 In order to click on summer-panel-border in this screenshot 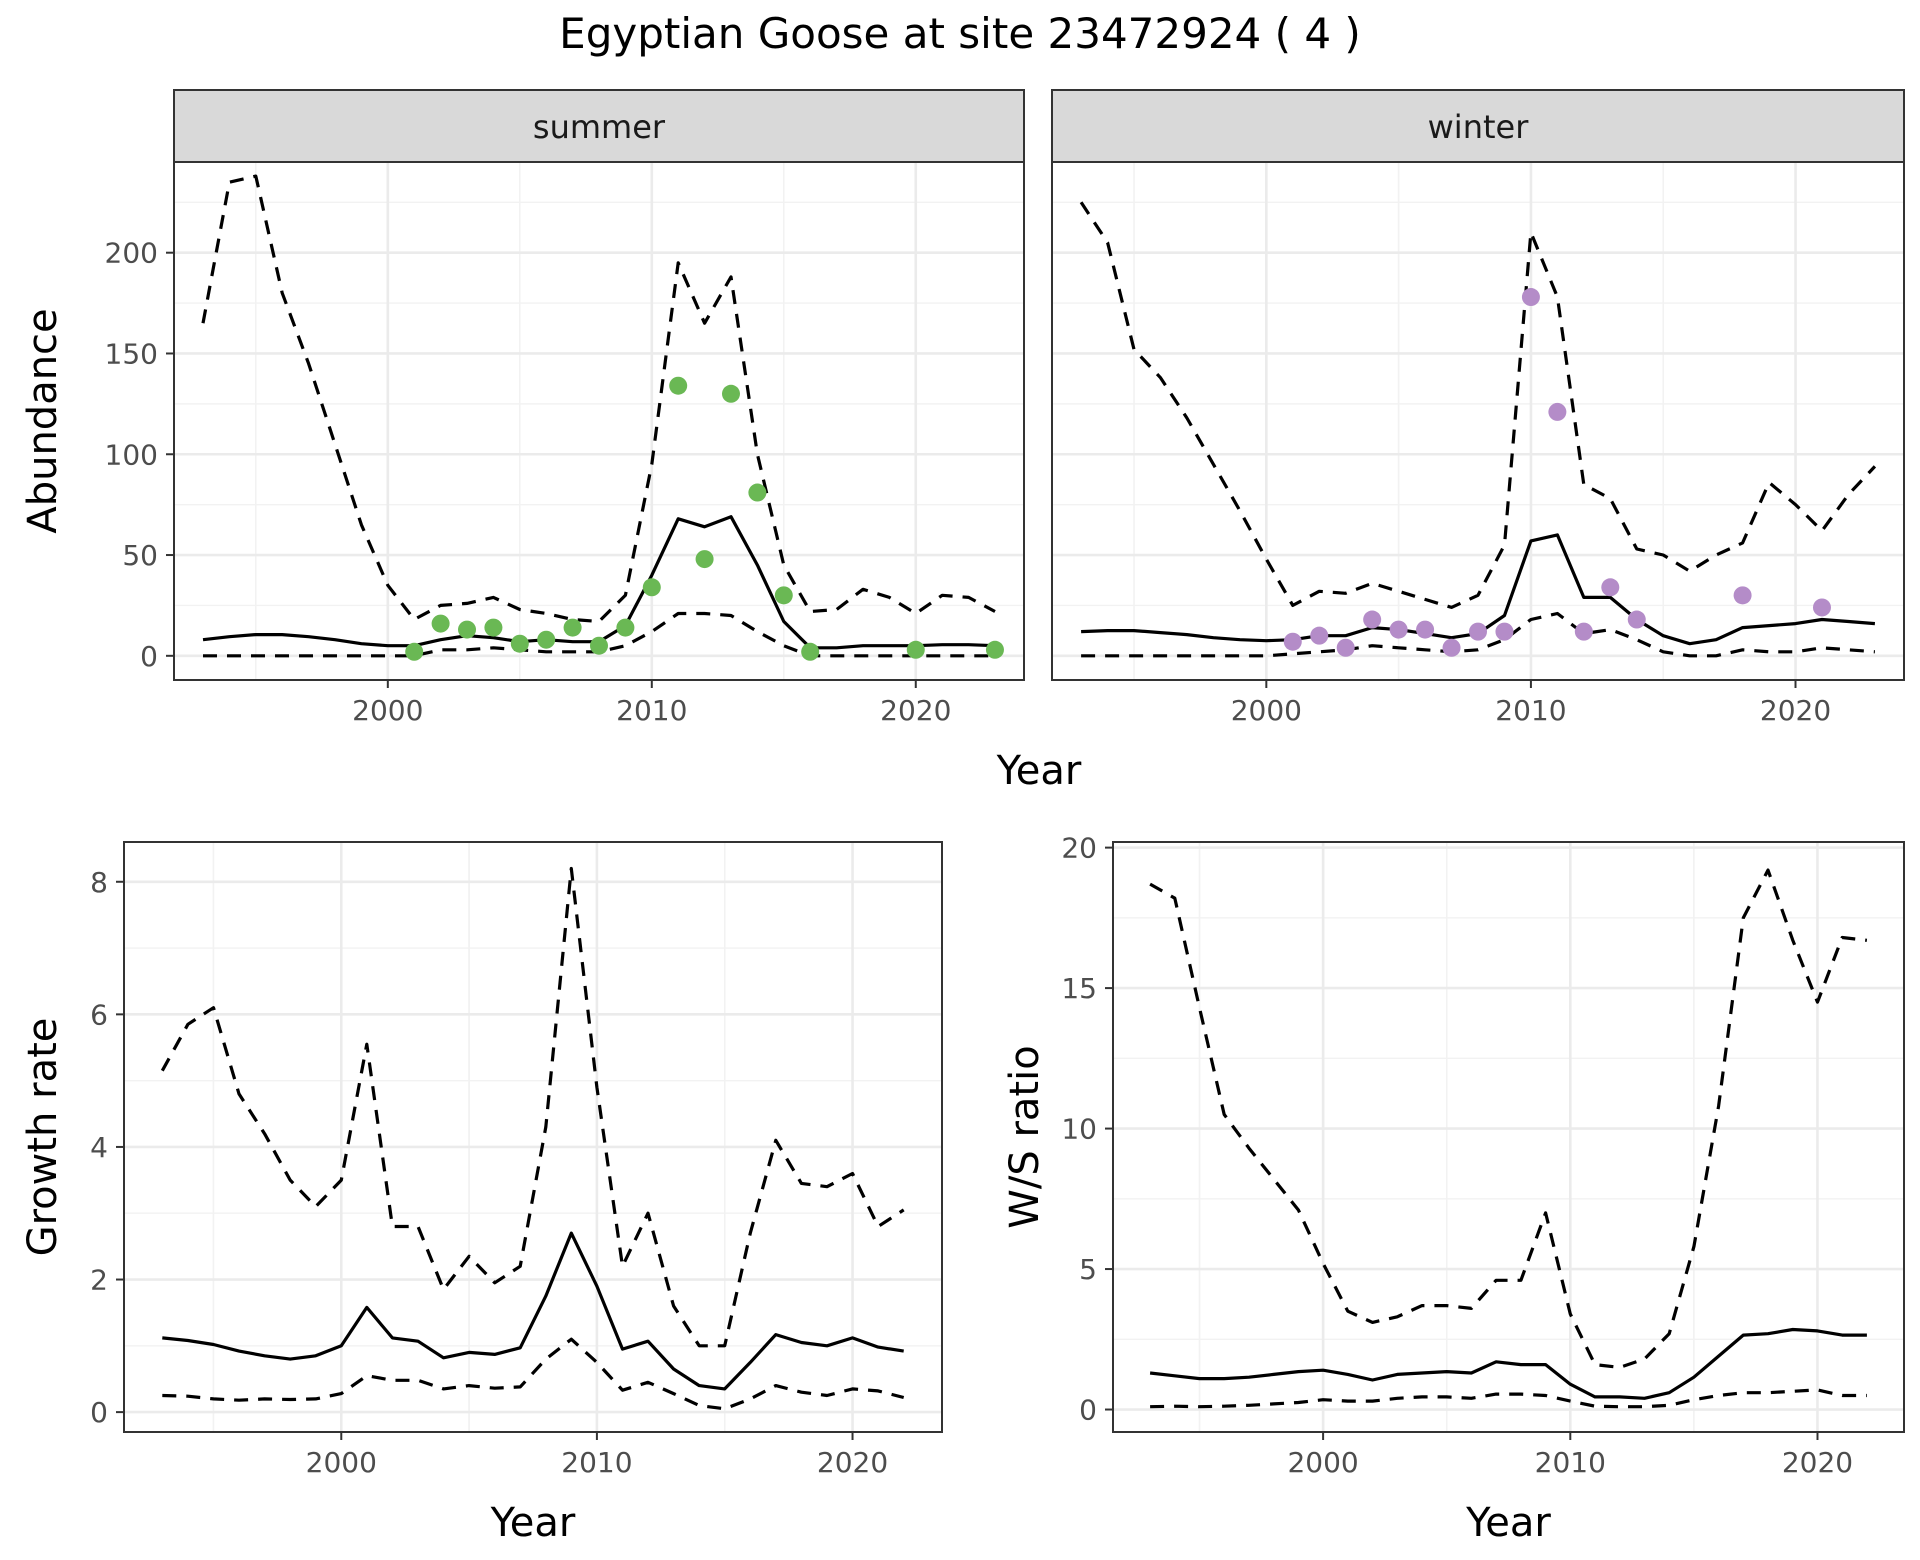, I will do `click(599, 421)`.